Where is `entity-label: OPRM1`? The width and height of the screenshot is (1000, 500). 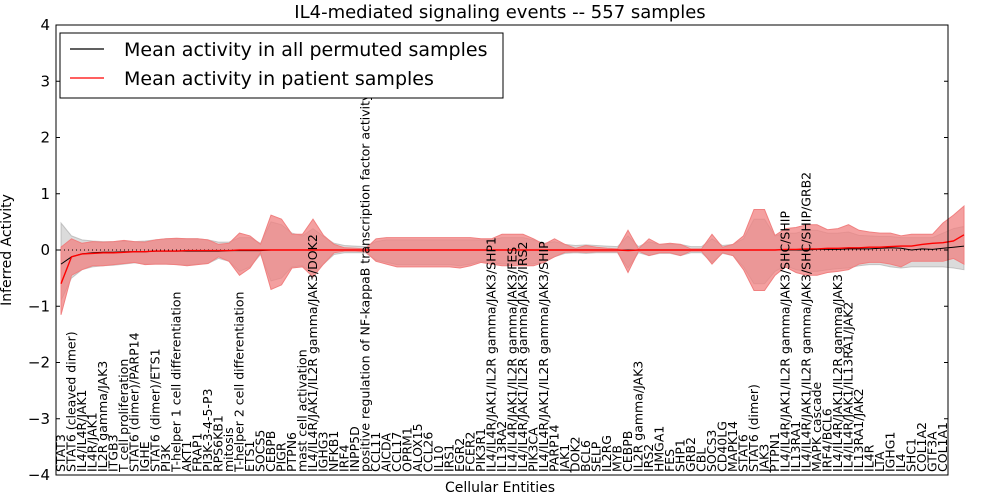
entity-label: OPRM1 is located at coordinates (407, 449).